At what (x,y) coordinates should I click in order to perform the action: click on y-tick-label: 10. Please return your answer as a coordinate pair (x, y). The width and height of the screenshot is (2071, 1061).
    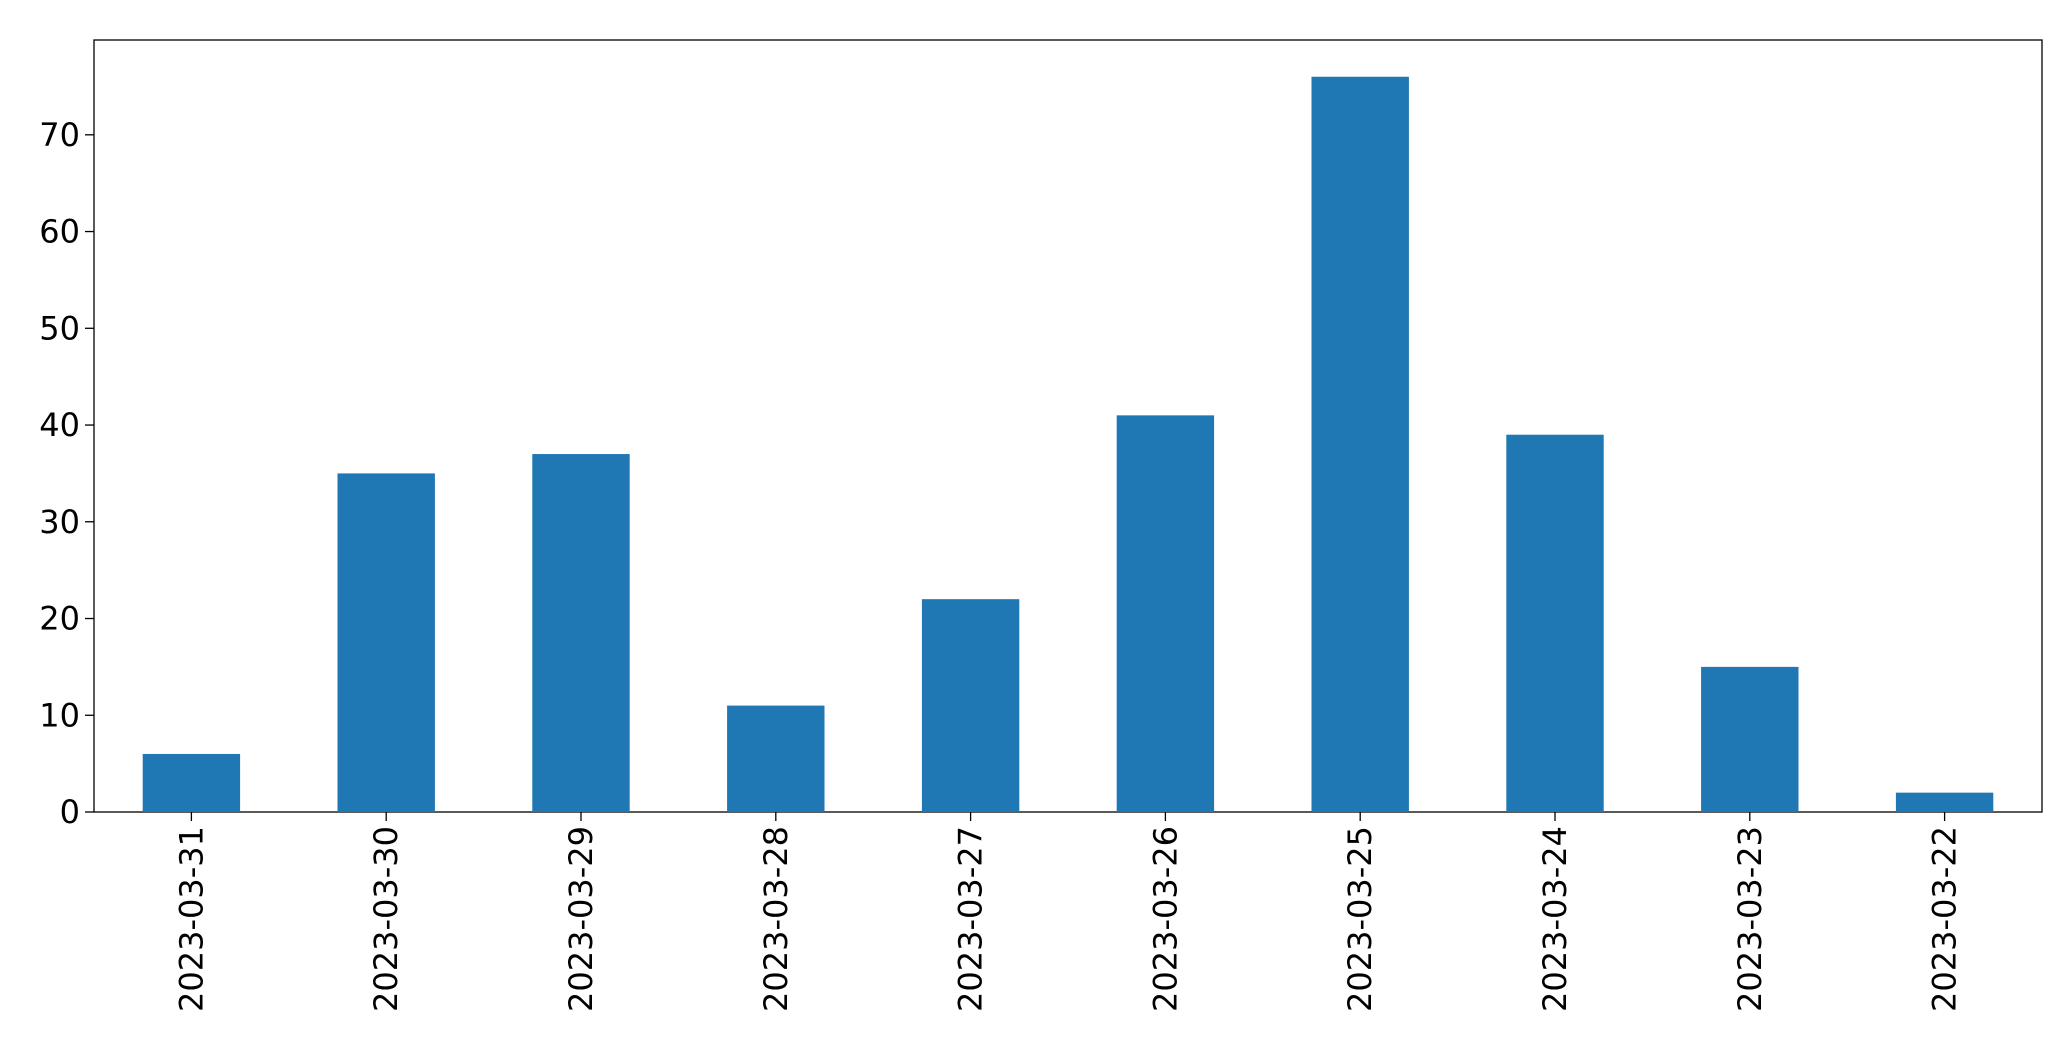
    Looking at the image, I should click on (59, 715).